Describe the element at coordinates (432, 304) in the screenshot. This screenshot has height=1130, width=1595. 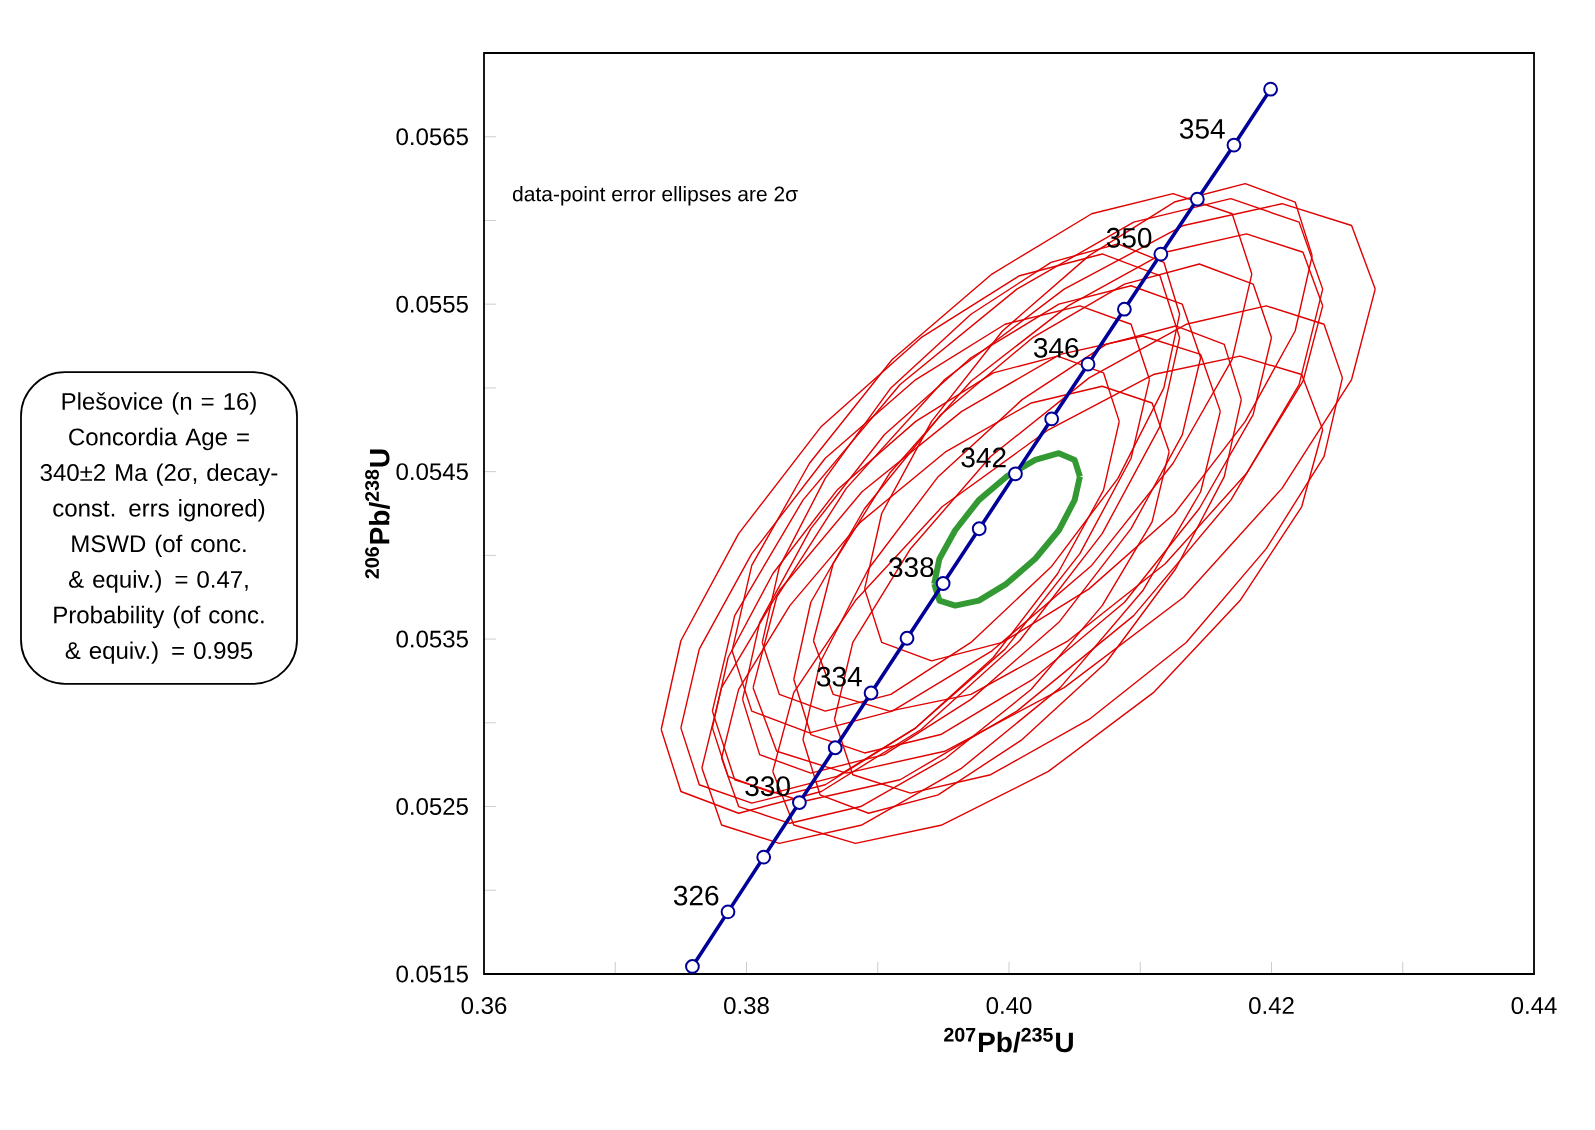
I see `y-tick-label: 0.0555` at that location.